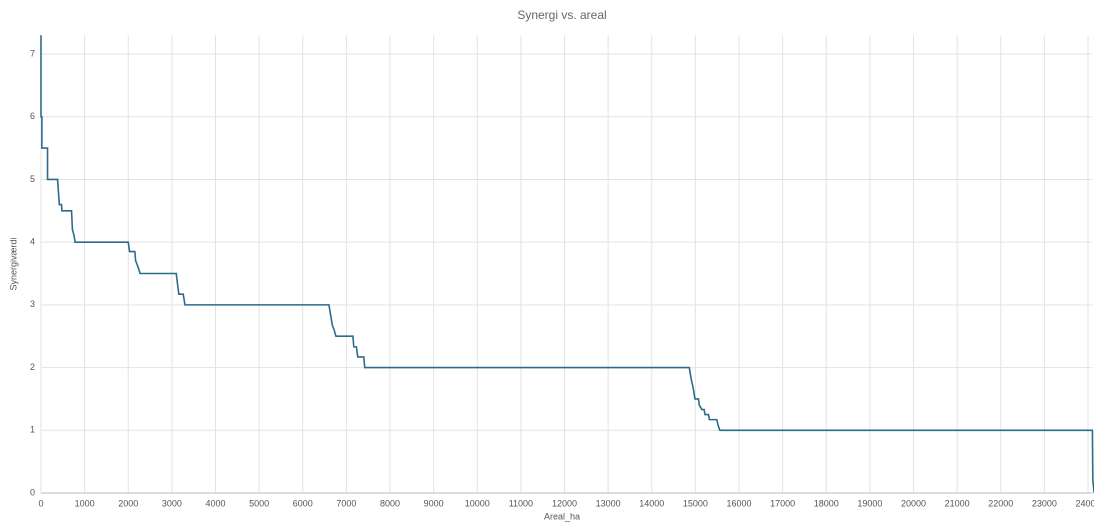 This screenshot has width=1094, height=522. What do you see at coordinates (695, 503) in the screenshot?
I see `x-tick-label: 15000` at bounding box center [695, 503].